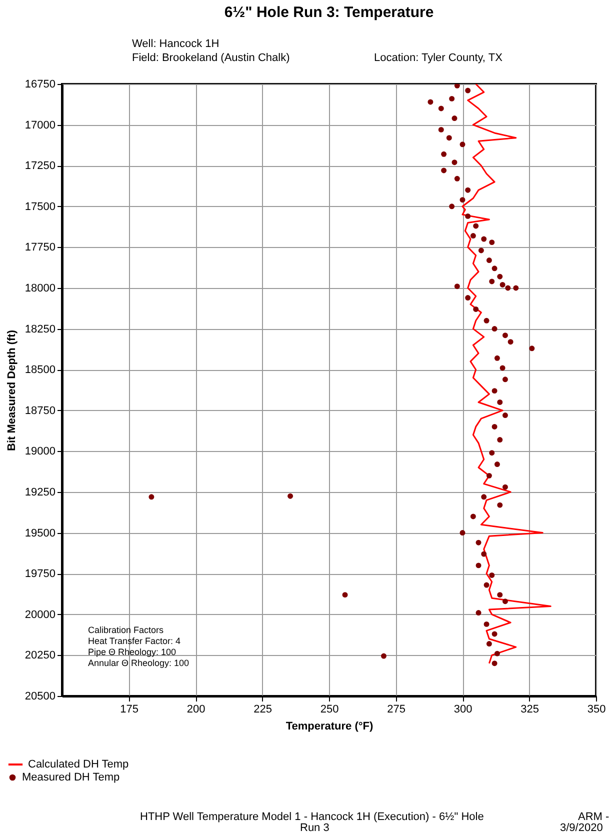 This screenshot has width=610, height=834. What do you see at coordinates (40, 410) in the screenshot?
I see `y-tick-label: 18750` at bounding box center [40, 410].